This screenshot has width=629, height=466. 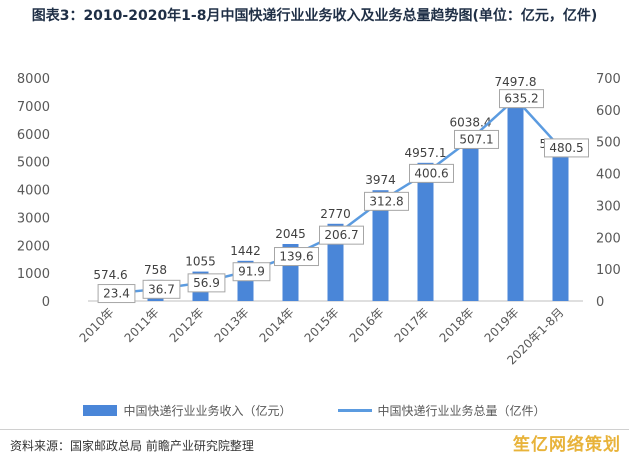 I want to click on legend-item-line: 中国快递行业业务总量（亿件）, so click(x=441, y=410).